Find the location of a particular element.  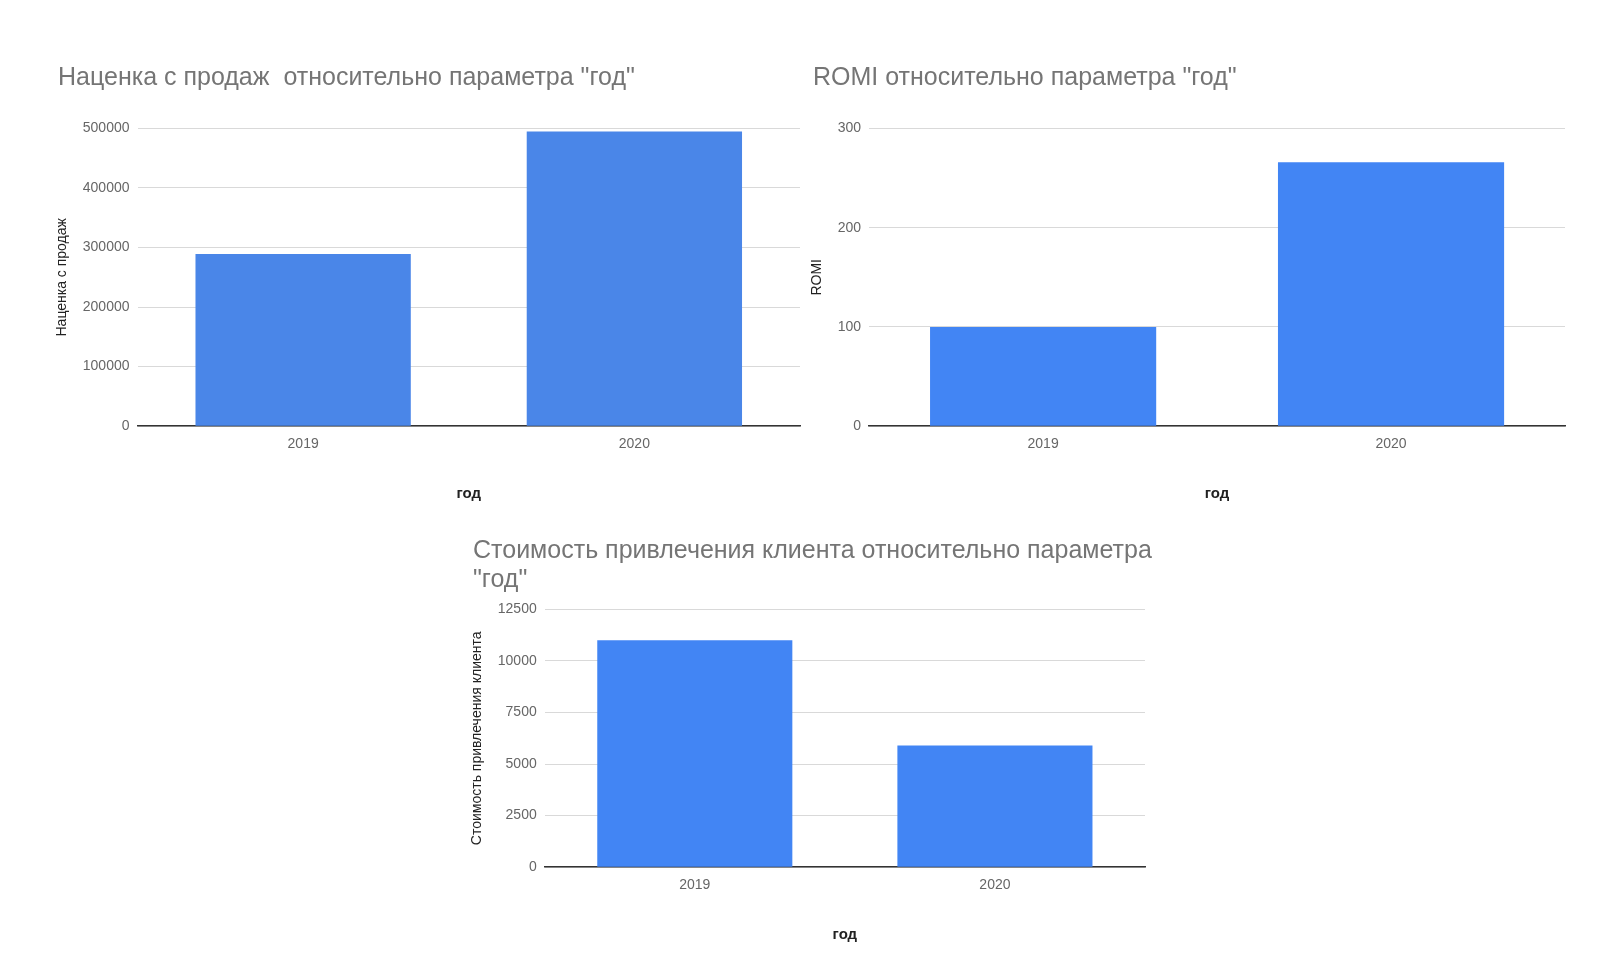

y-axis-title: Стоимость привлечения клиента is located at coordinates (476, 738).